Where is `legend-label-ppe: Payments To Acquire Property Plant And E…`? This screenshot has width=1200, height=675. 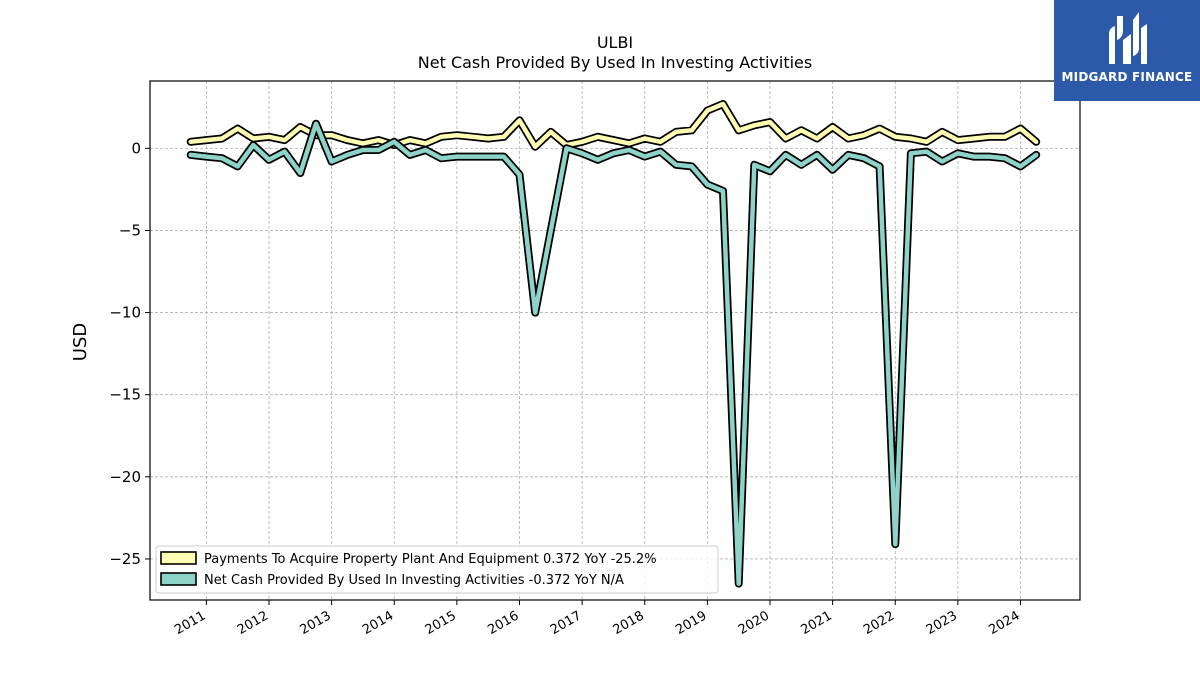
legend-label-ppe: Payments To Acquire Property Plant And E… is located at coordinates (430, 559).